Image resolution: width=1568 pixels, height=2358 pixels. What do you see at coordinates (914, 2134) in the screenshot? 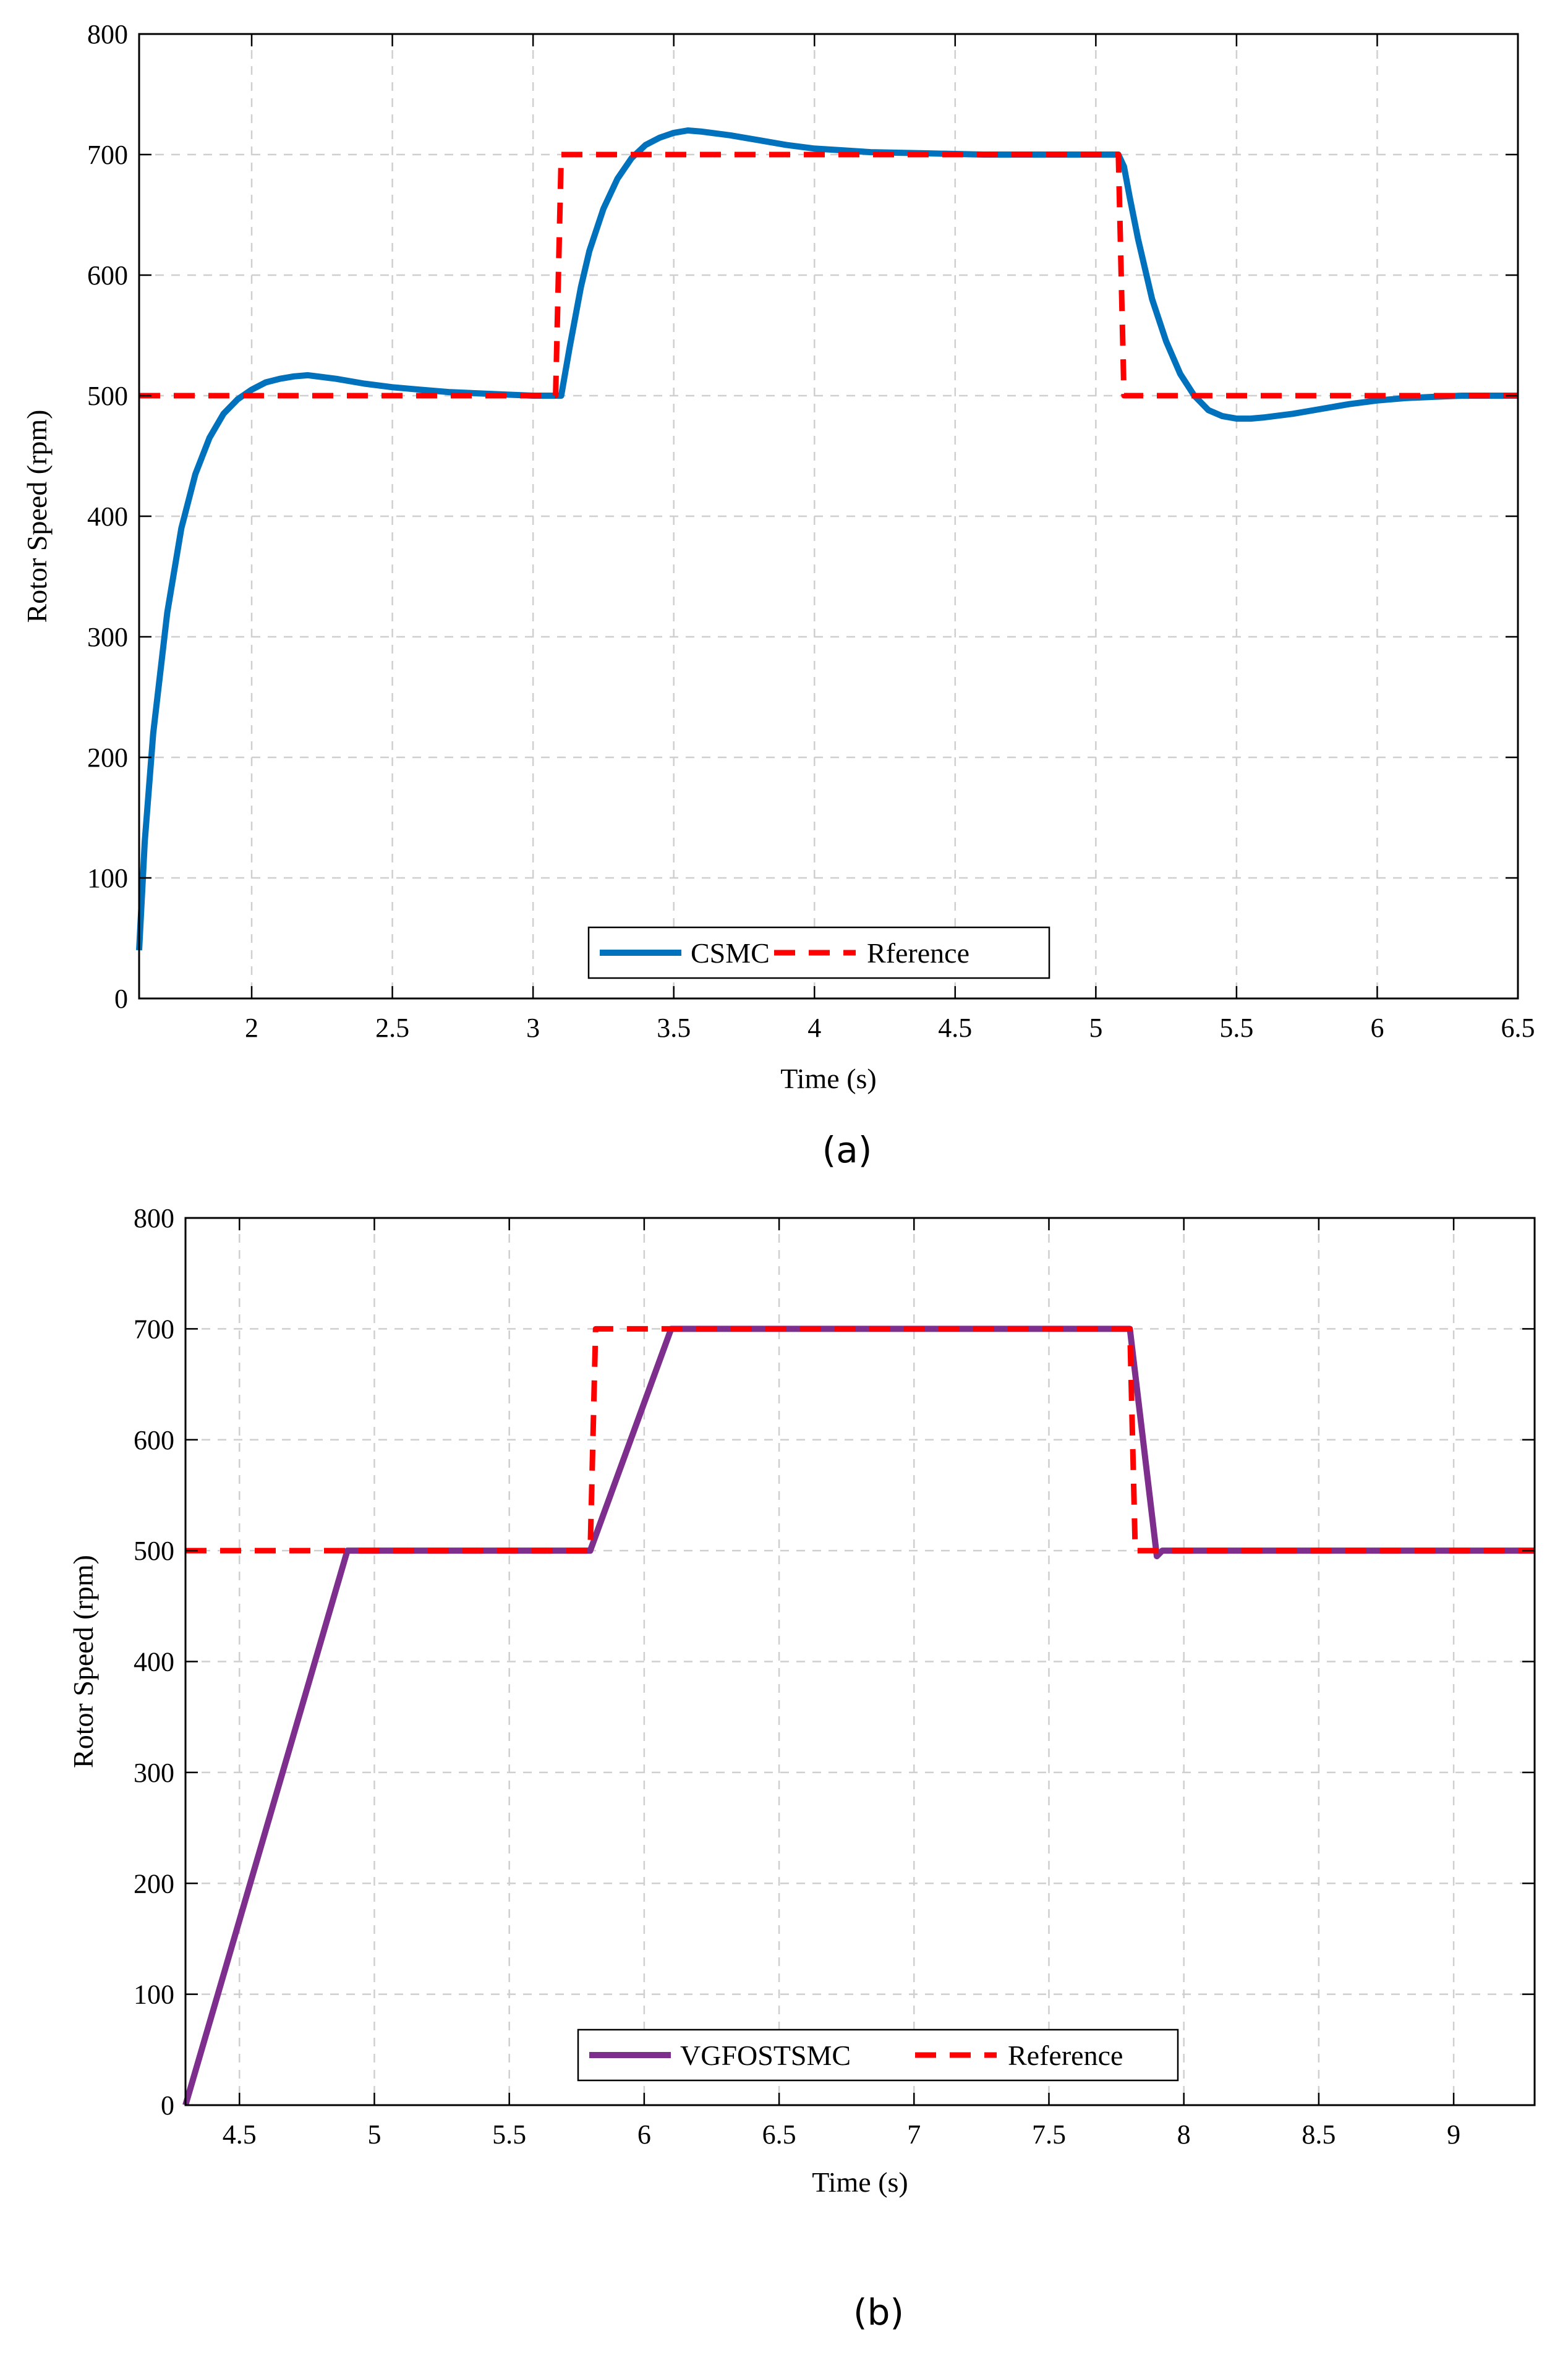
I see `x-tick-label: 7` at bounding box center [914, 2134].